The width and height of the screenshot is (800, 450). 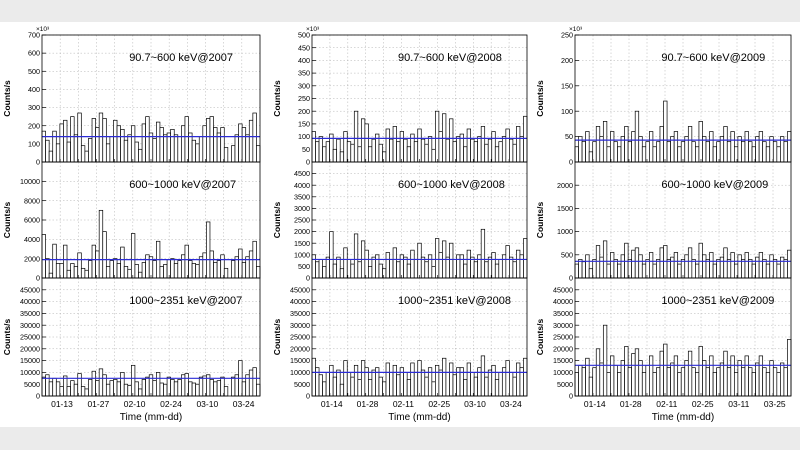 I want to click on y-tick-label: 400, so click(x=34, y=89).